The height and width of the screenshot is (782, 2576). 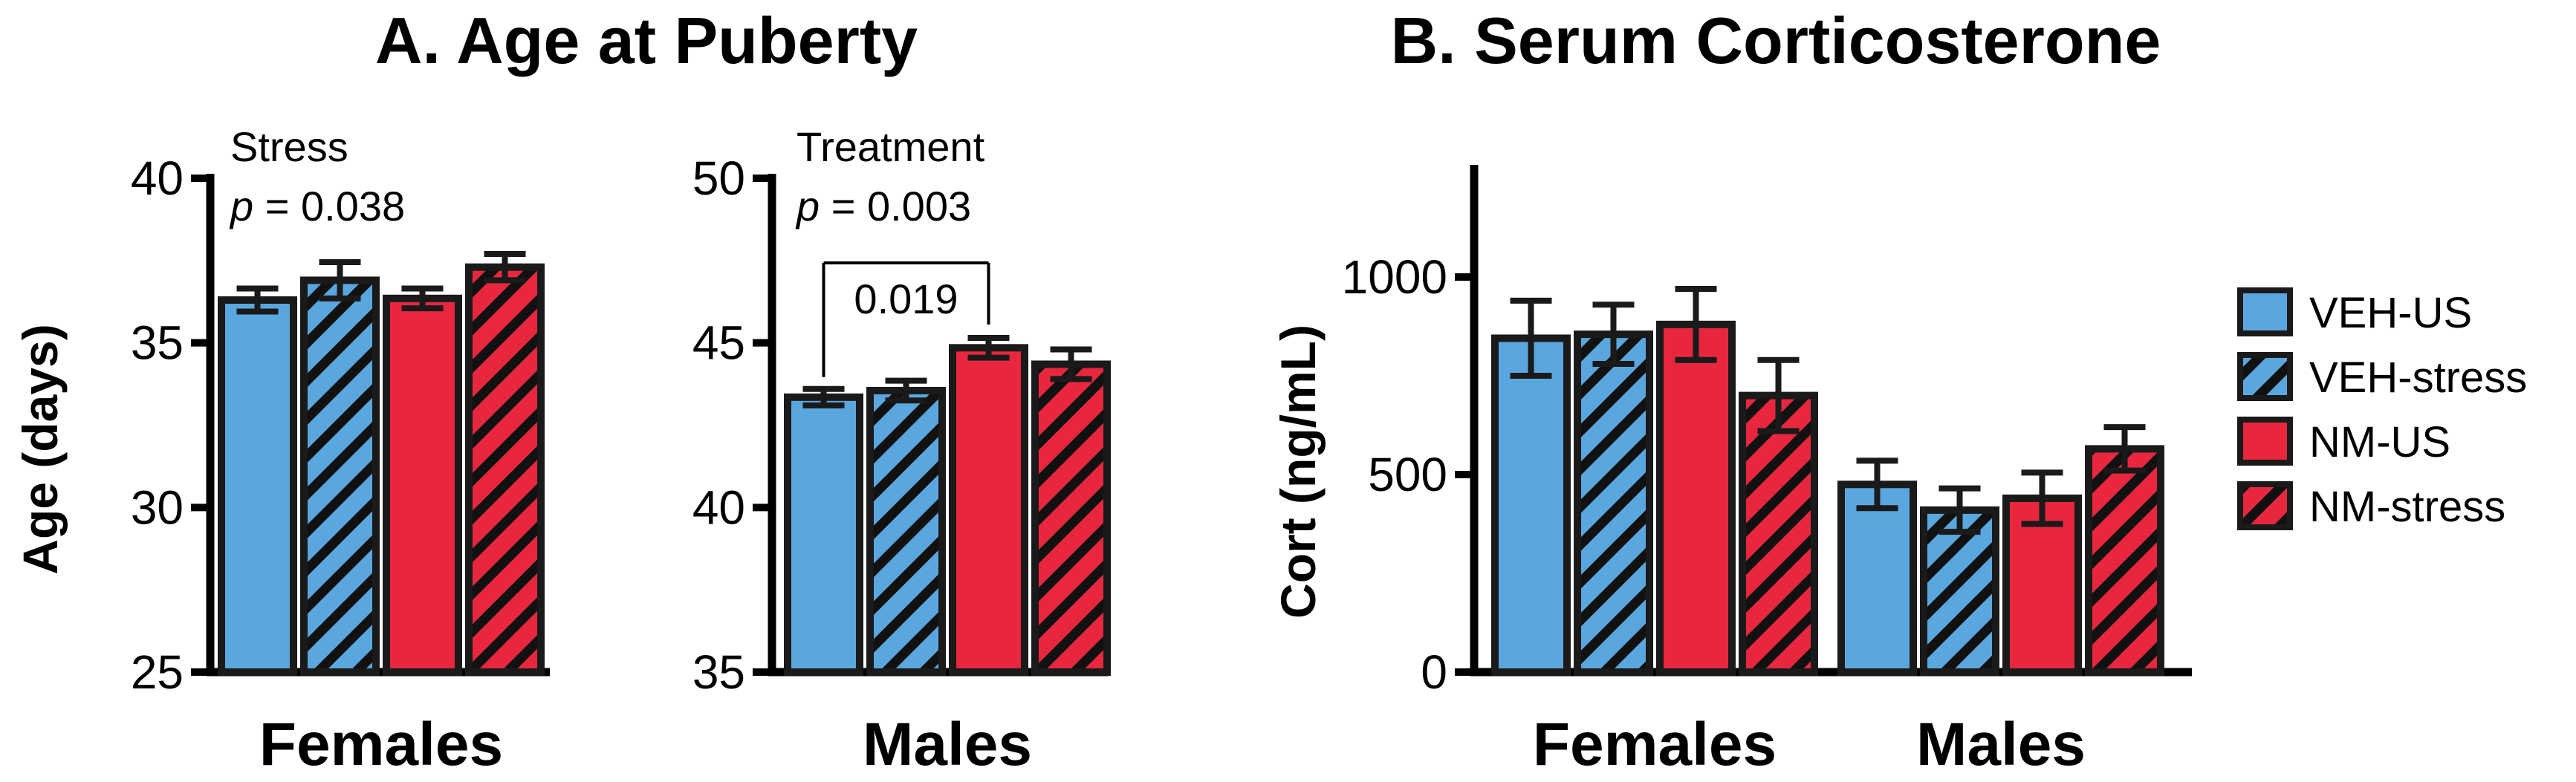 I want to click on legend-nm-stress-swatch-hatch, so click(x=2265, y=506).